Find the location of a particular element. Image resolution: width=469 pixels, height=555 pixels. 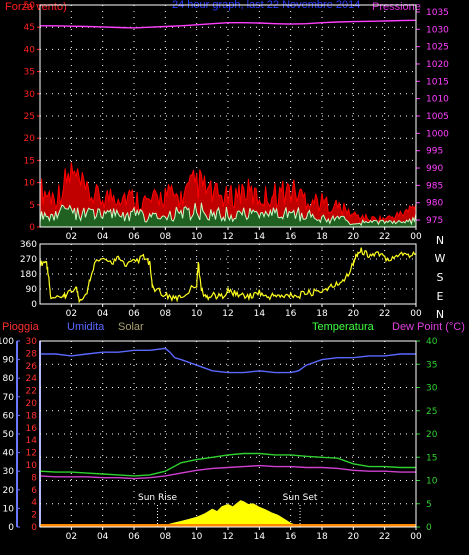

pressure-tick-label: 1005 is located at coordinates (437, 117).